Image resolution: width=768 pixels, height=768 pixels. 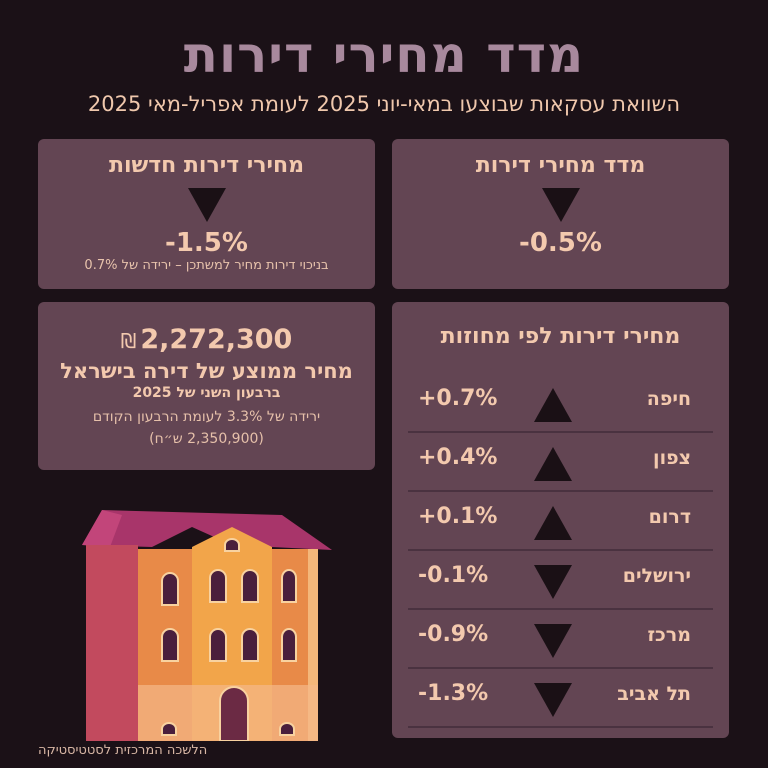 What do you see at coordinates (206, 439) in the screenshot?
I see `average-price-previous: (2,350,900 ש״ח)` at bounding box center [206, 439].